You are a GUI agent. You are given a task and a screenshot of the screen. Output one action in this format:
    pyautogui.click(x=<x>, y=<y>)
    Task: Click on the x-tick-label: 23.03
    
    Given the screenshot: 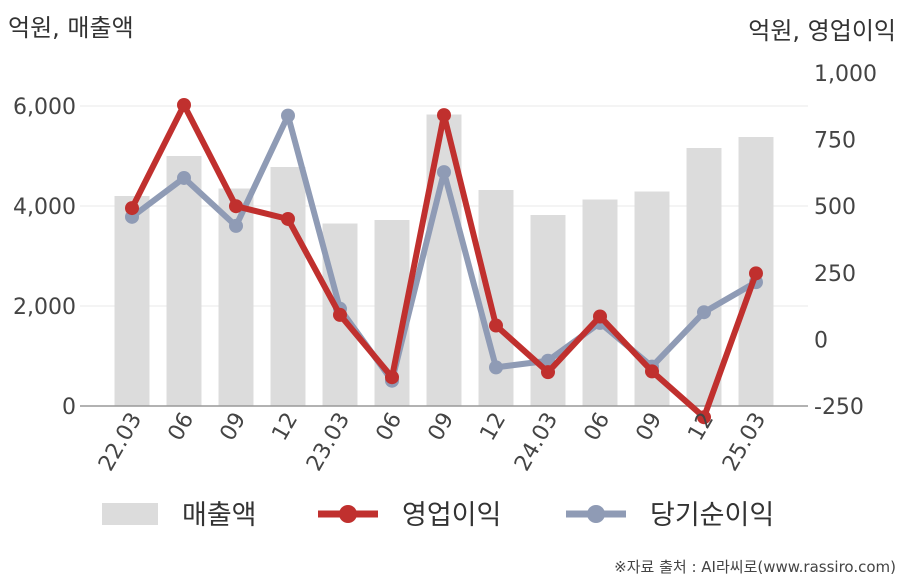 What is the action you would take?
    pyautogui.click(x=328, y=442)
    